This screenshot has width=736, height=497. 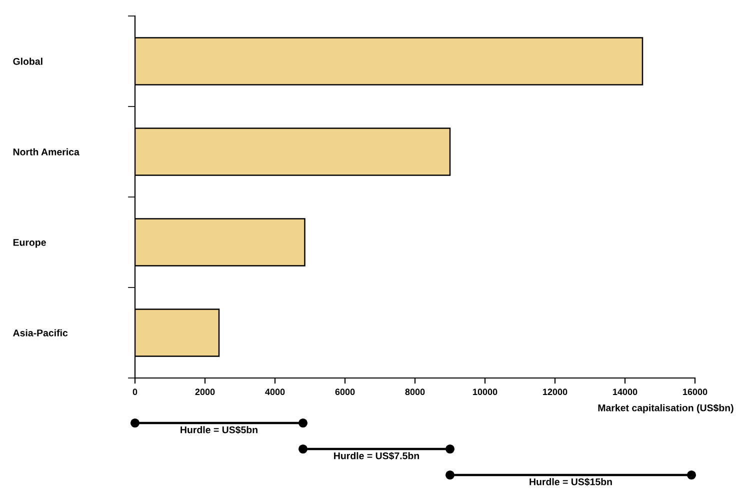 I want to click on y-tick-label: Asia-Pacific, so click(x=40, y=332).